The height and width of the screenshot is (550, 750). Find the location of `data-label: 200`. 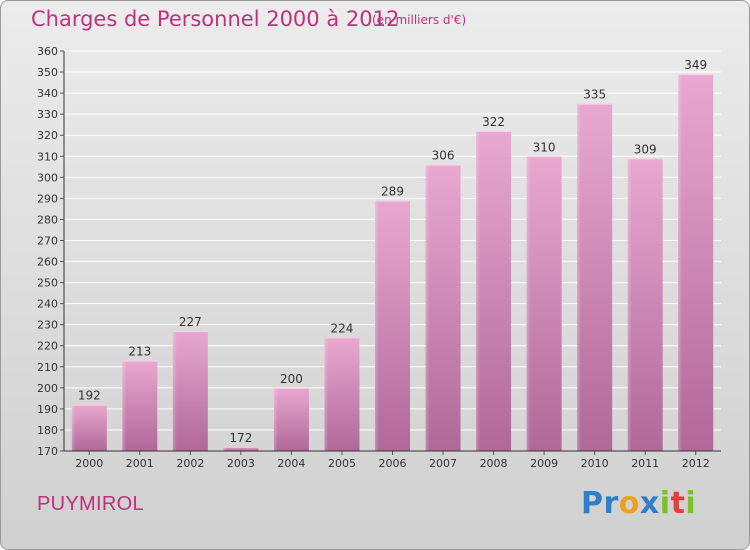

data-label: 200 is located at coordinates (291, 379).